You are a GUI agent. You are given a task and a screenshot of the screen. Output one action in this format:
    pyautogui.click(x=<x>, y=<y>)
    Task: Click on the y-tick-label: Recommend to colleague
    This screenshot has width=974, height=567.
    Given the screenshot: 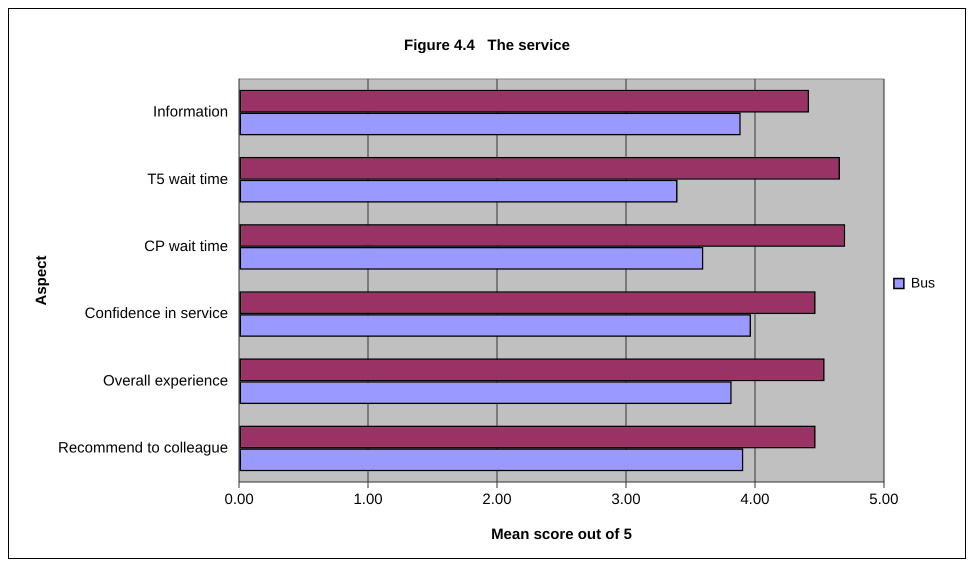 What is the action you would take?
    pyautogui.click(x=143, y=448)
    